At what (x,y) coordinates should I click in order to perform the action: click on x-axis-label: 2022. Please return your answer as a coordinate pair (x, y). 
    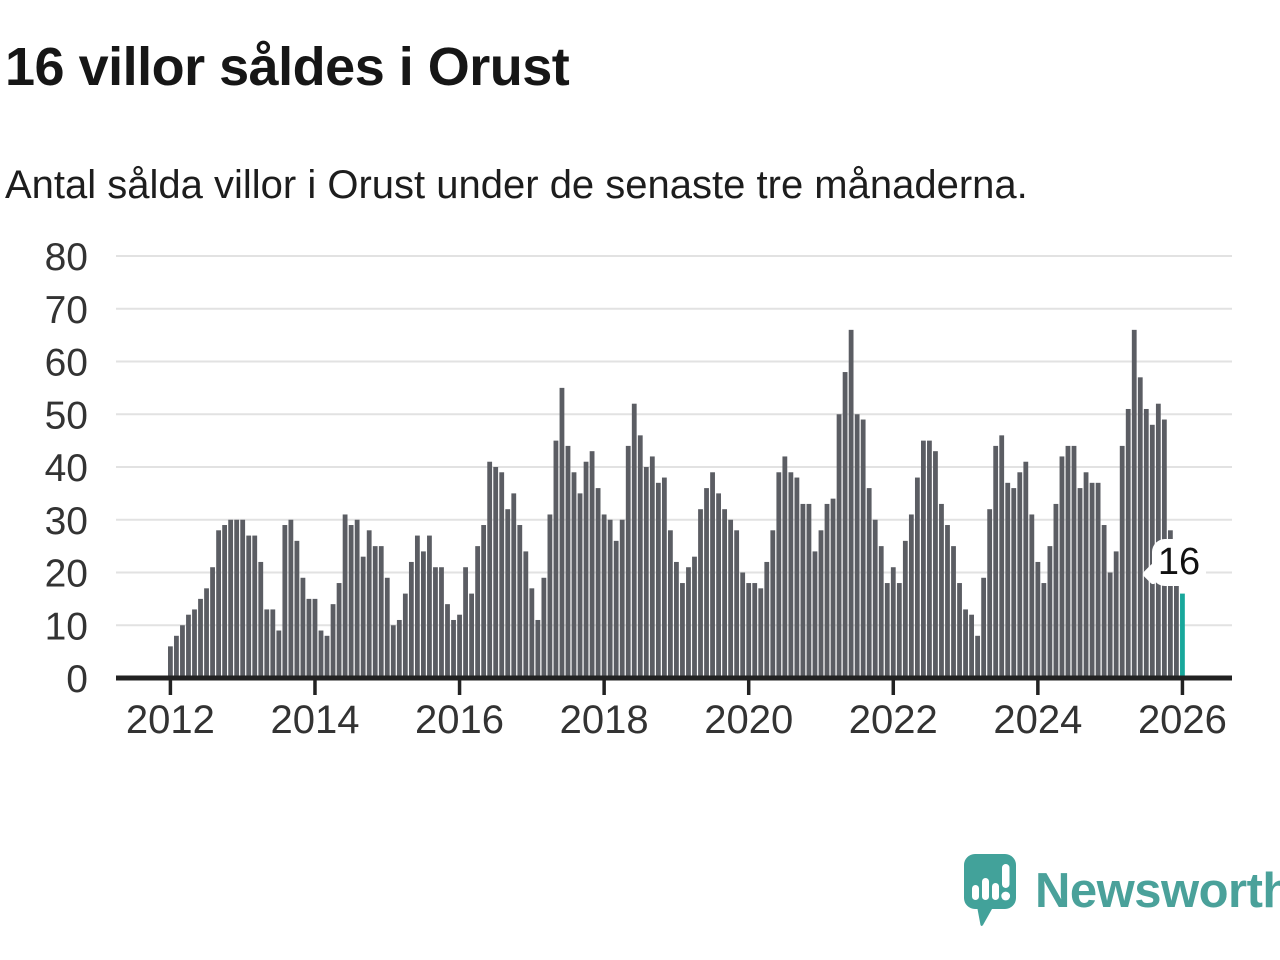
    Looking at the image, I should click on (893, 720).